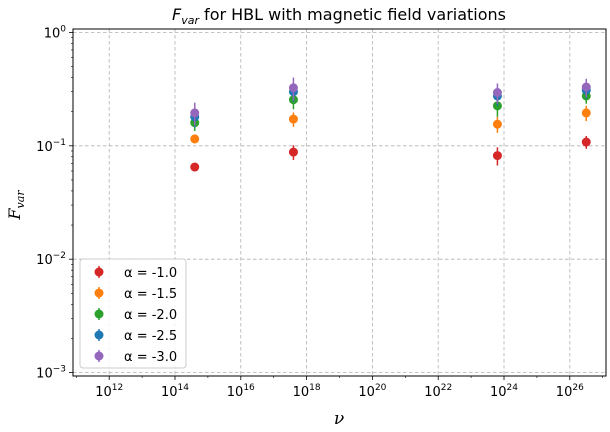 The width and height of the screenshot is (610, 432). I want to click on data-layer, so click(390, 124).